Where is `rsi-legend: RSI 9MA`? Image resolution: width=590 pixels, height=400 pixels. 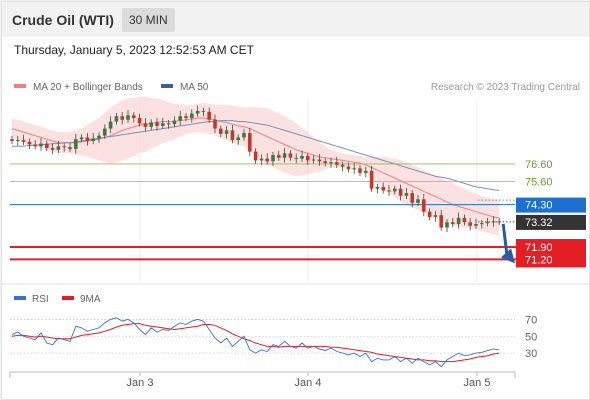 rsi-legend: RSI 9MA is located at coordinates (57, 299).